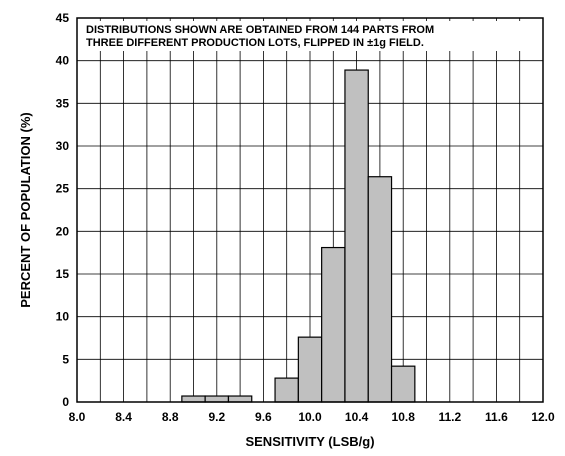 The width and height of the screenshot is (565, 456). I want to click on y-tick-label: 0, so click(65, 402).